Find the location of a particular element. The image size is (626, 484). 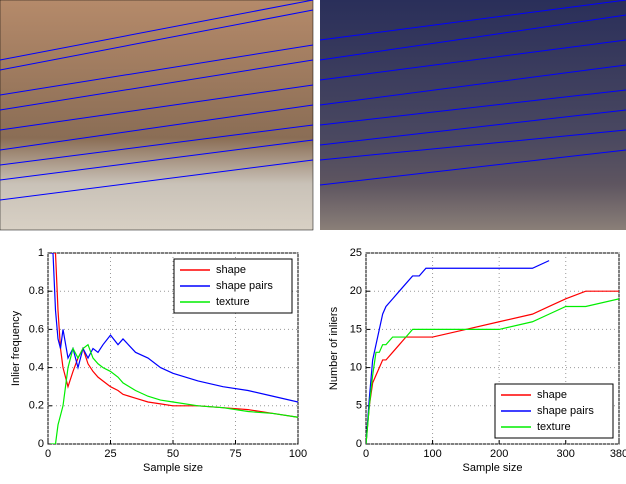

y-tick-label: 15 is located at coordinates (356, 329).